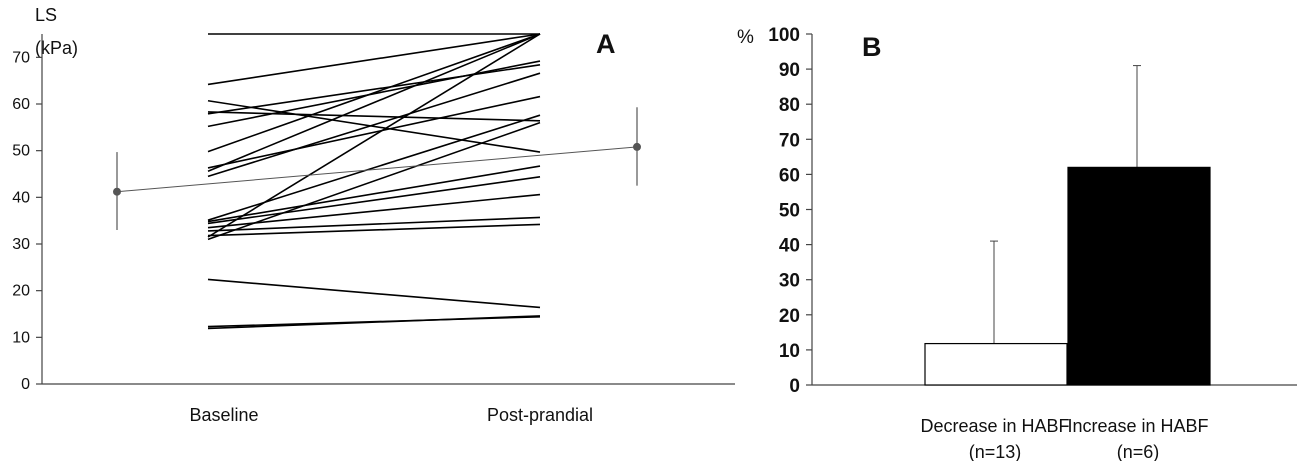 The image size is (1315, 461). Describe the element at coordinates (21, 337) in the screenshot. I see `panel-a-y-tick-label: 10` at that location.